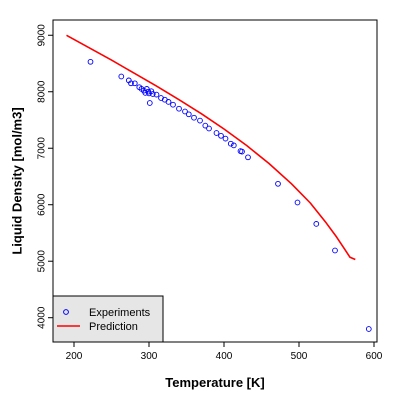 The image size is (400, 405). What do you see at coordinates (113, 327) in the screenshot?
I see `legend-label-prediction: Prediction` at bounding box center [113, 327].